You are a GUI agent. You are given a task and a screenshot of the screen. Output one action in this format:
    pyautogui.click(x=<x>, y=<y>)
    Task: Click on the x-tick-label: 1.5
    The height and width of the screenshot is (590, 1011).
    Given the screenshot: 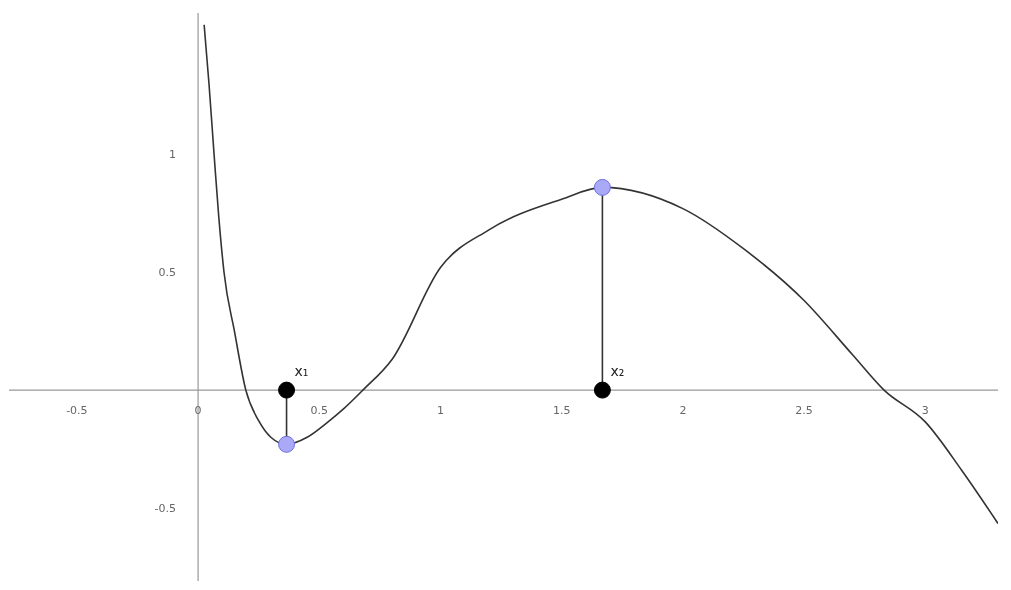 What is the action you would take?
    pyautogui.click(x=561, y=411)
    